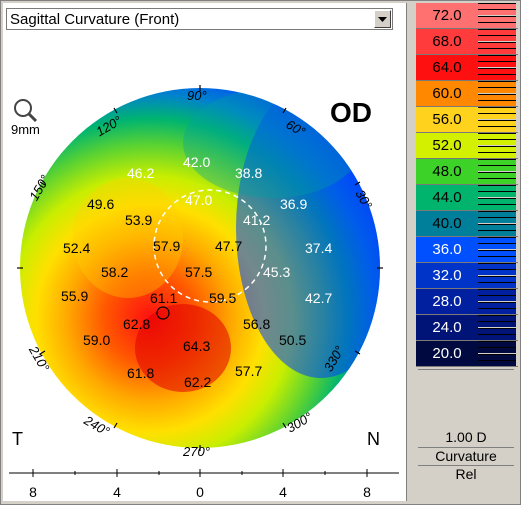  Describe the element at coordinates (292, 340) in the screenshot. I see `value-label: 50.5` at that location.